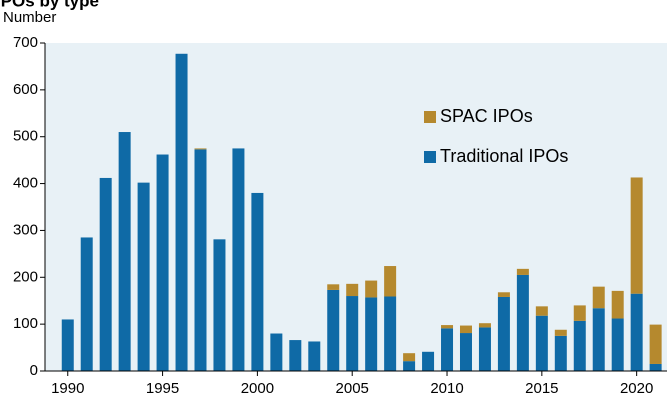 The height and width of the screenshot is (406, 667). What do you see at coordinates (446, 388) in the screenshot?
I see `x-tick-label: 2010` at bounding box center [446, 388].